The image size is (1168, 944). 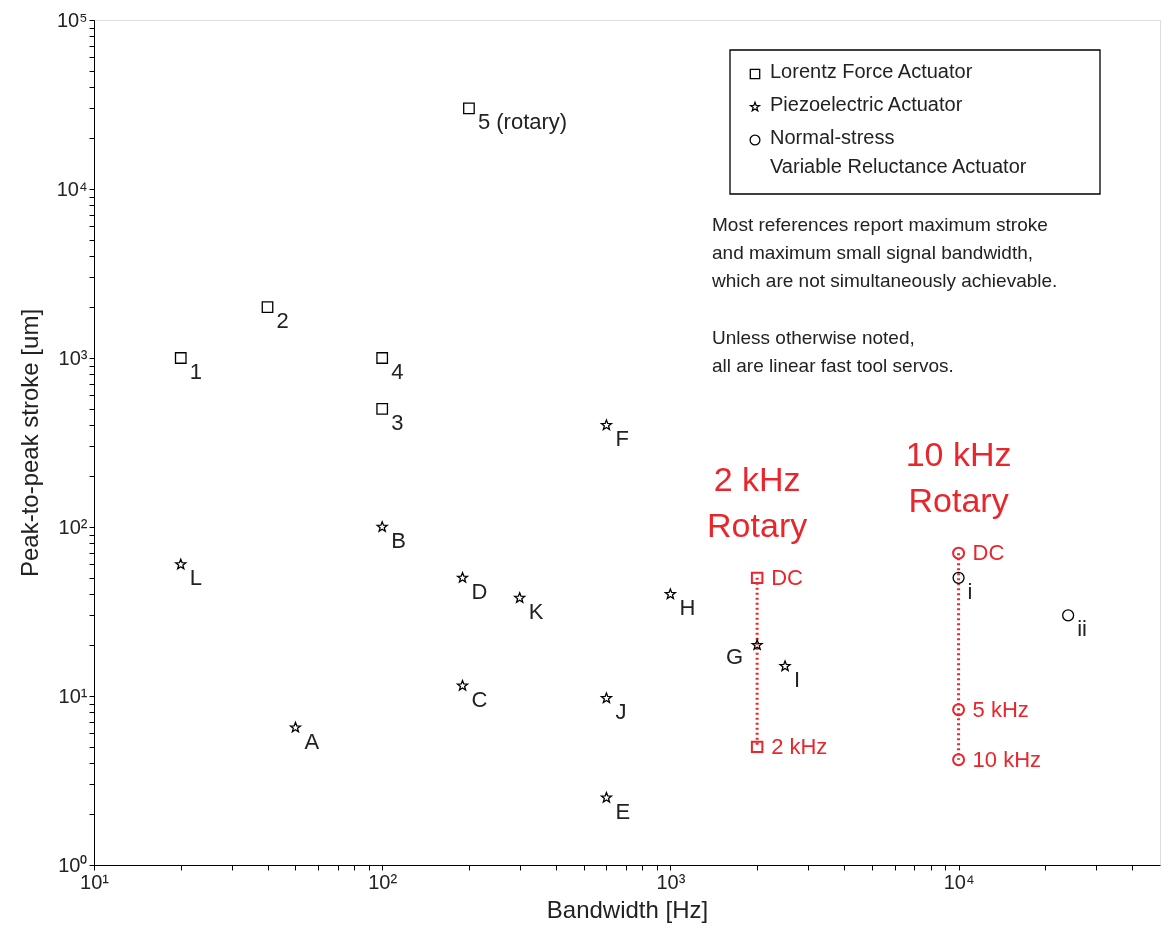 I want to click on annotation: 2, so click(x=282, y=321).